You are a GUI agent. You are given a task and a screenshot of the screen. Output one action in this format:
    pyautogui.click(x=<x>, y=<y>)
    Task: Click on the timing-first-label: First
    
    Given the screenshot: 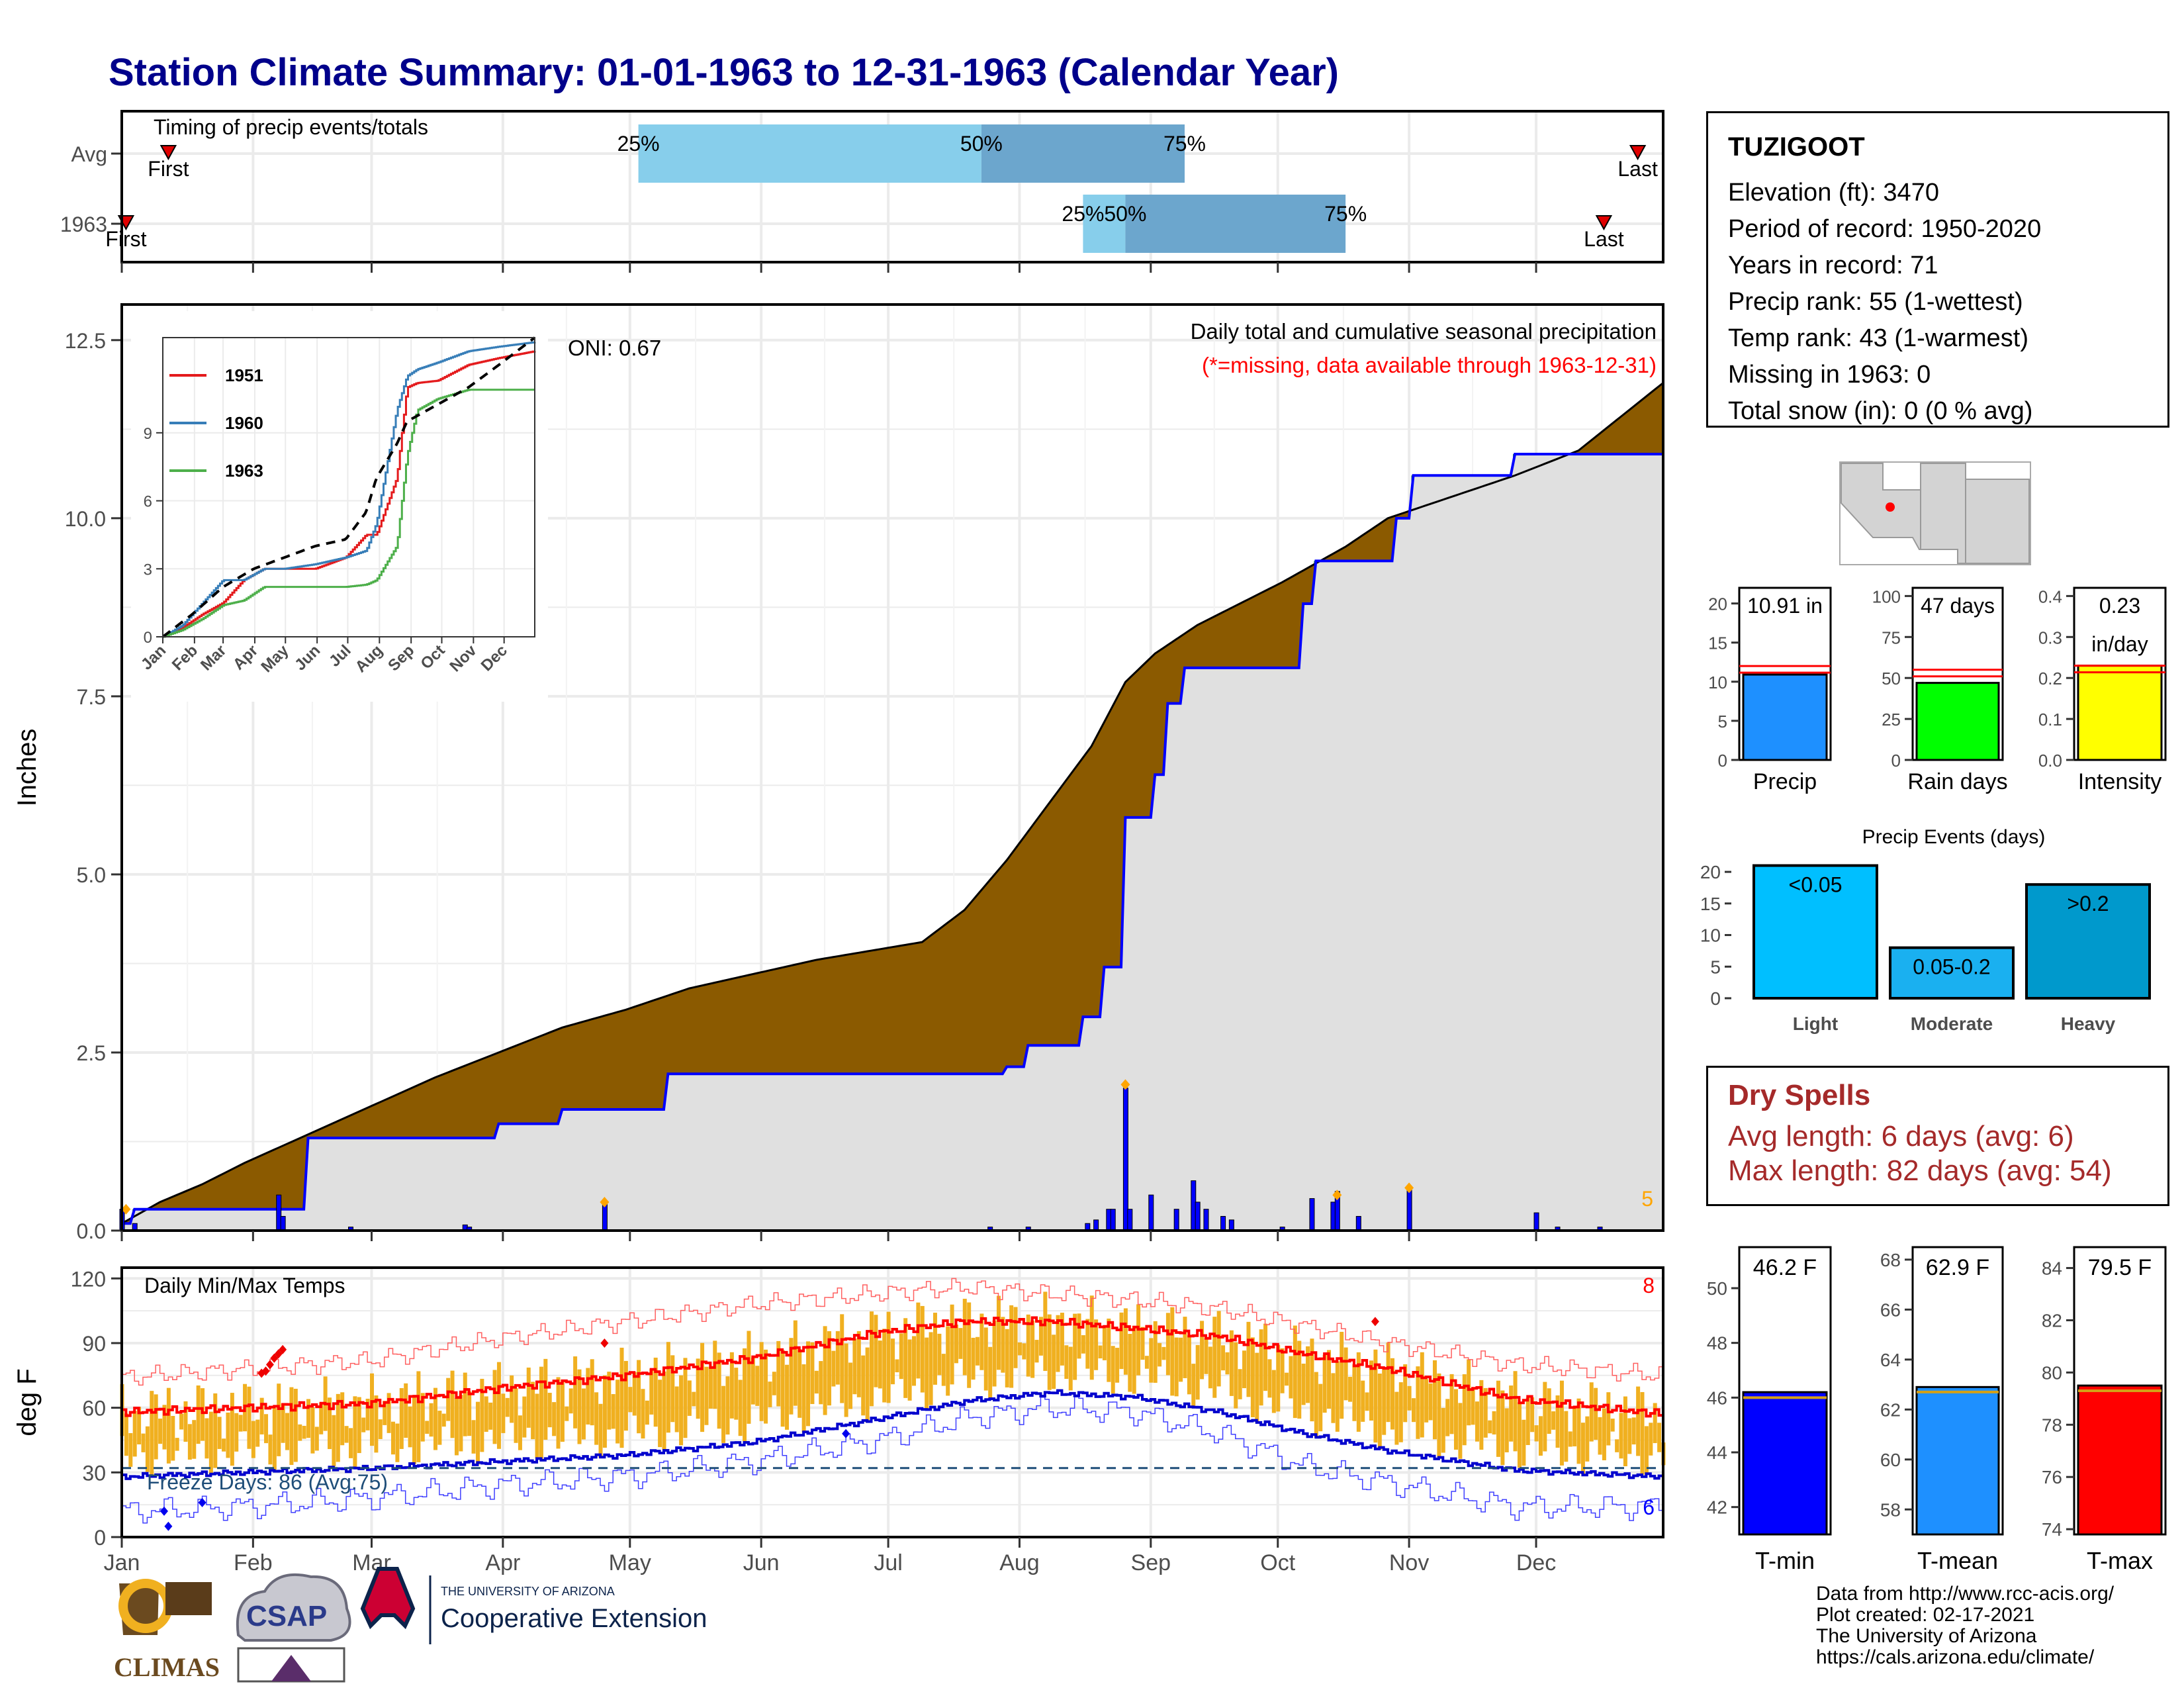 What is the action you would take?
    pyautogui.click(x=168, y=169)
    